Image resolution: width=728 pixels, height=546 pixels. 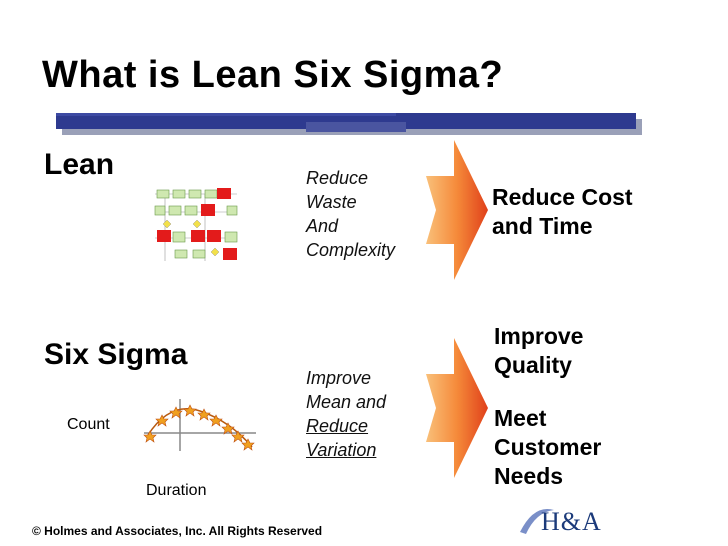 I want to click on lean-action-line: Reduce, so click(x=337, y=178).